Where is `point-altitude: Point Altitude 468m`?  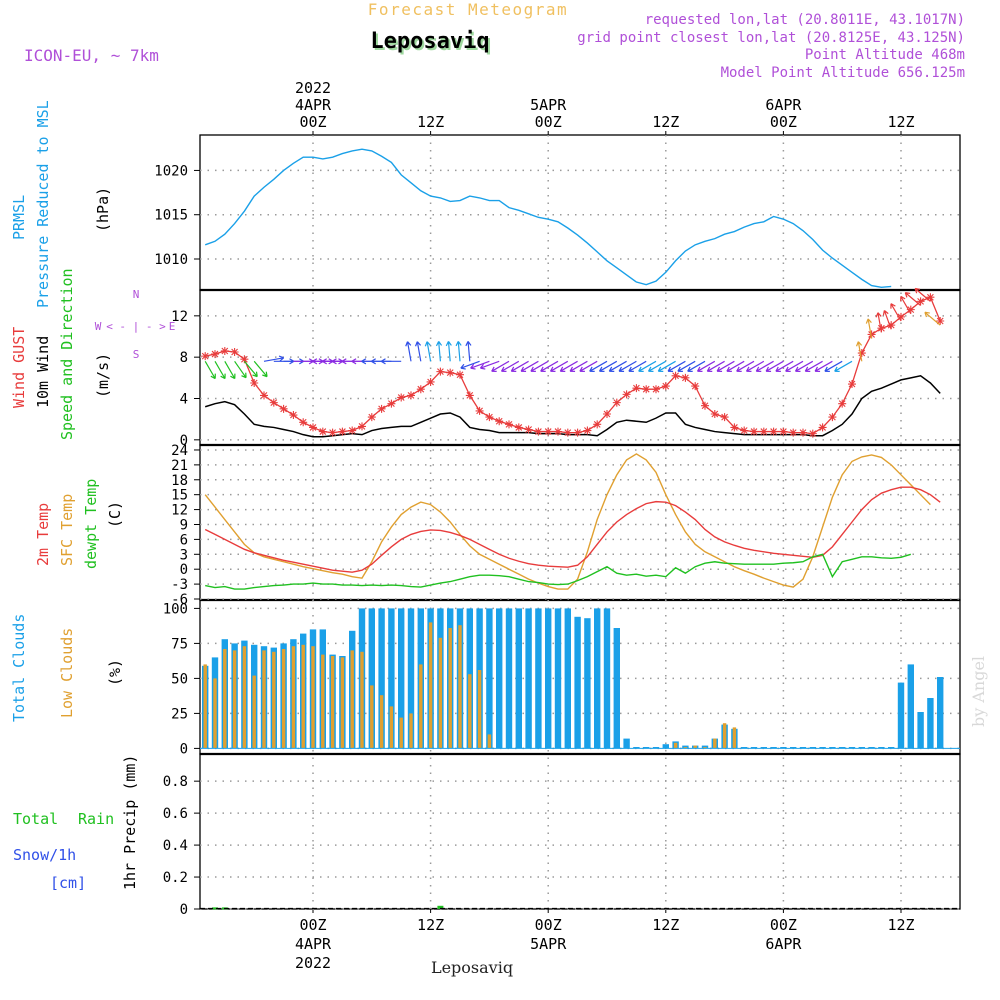 point-altitude: Point Altitude 468m is located at coordinates (885, 55).